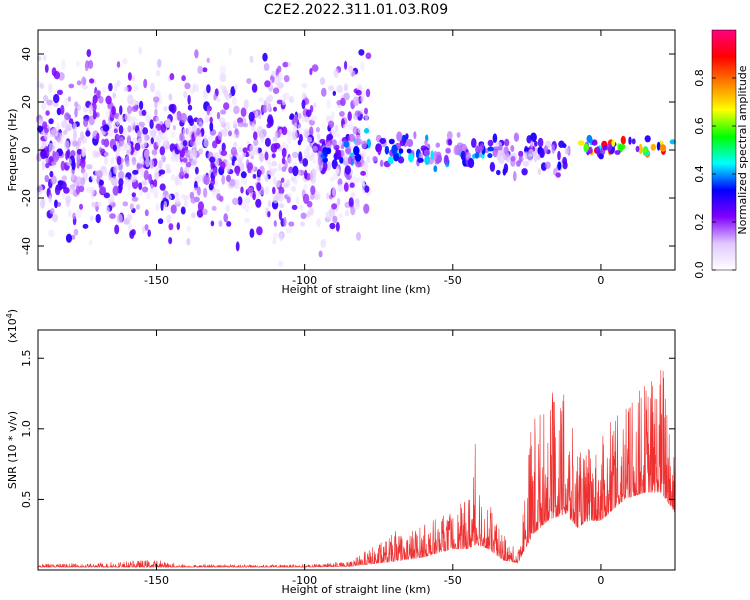 The width and height of the screenshot is (750, 600). I want to click on y-tick-label: 0, so click(26, 150).